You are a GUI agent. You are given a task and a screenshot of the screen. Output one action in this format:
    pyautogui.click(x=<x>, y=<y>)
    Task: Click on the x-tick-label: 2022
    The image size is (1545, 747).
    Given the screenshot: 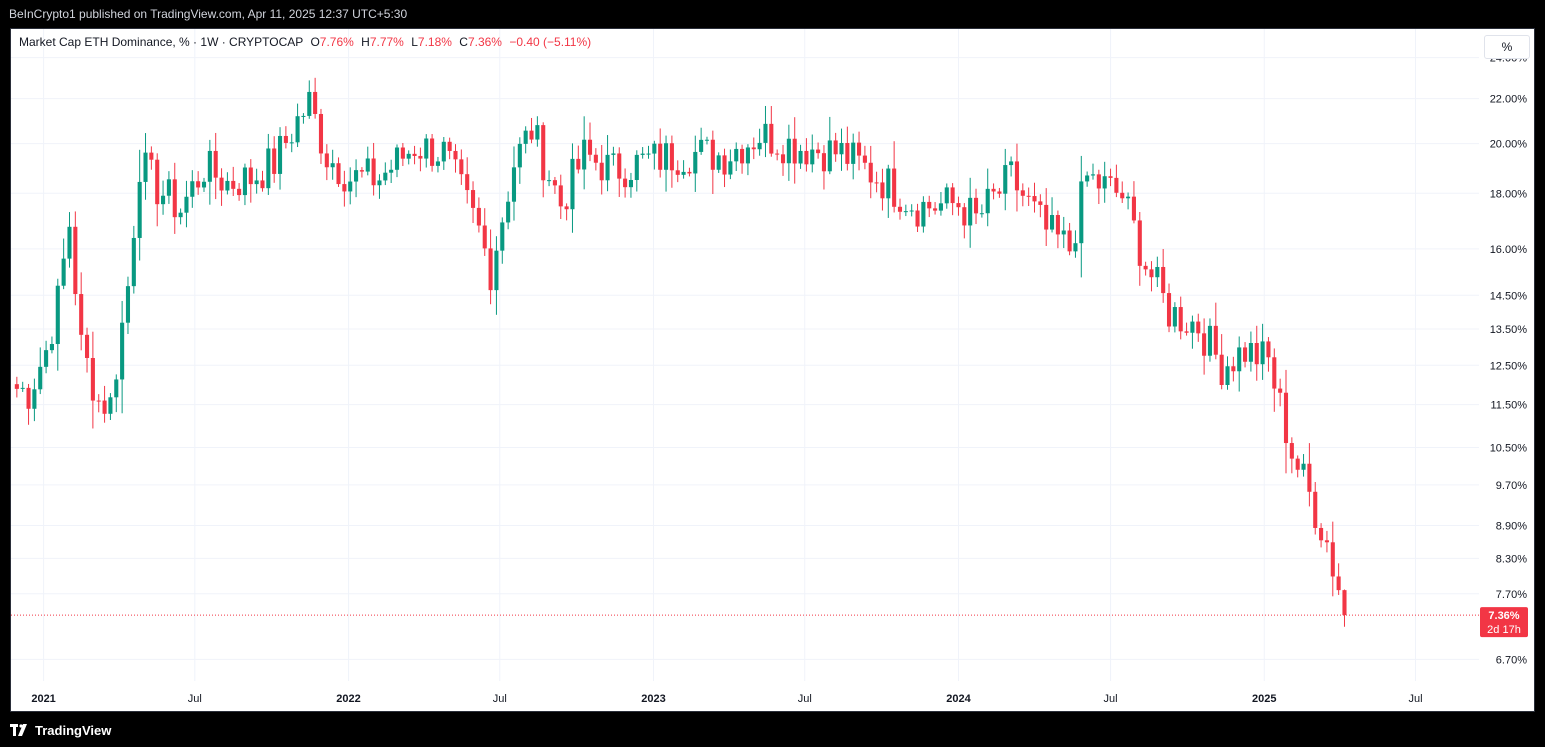 What is the action you would take?
    pyautogui.click(x=348, y=699)
    